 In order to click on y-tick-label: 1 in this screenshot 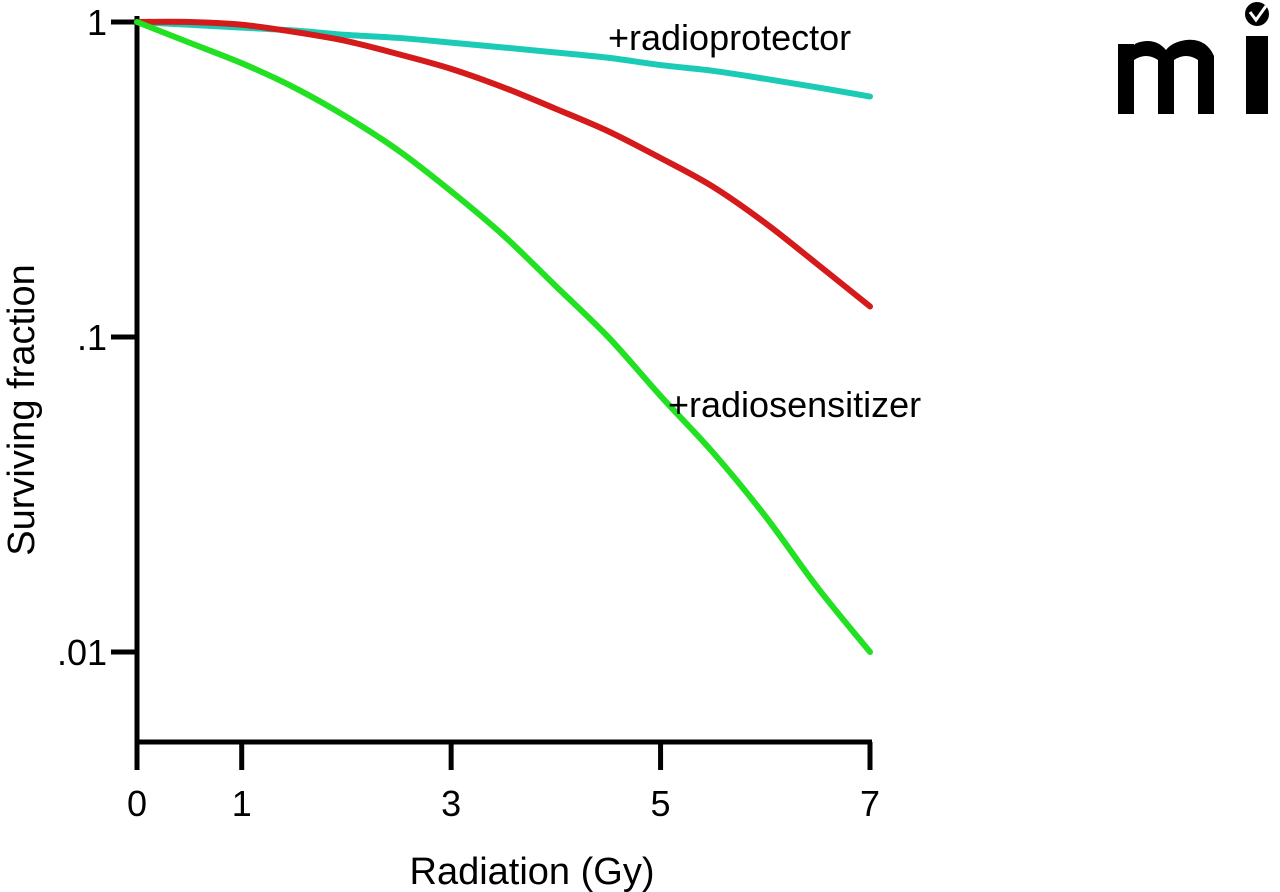, I will do `click(97, 22)`.